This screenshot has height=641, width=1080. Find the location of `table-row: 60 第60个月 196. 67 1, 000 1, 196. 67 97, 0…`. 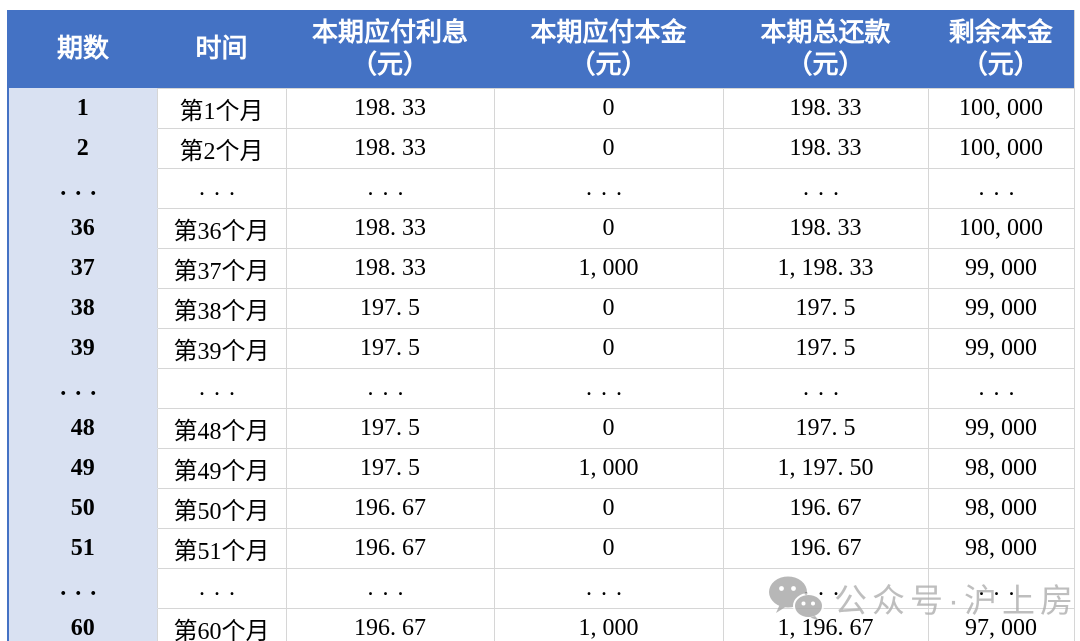

table-row: 60 第60个月 196. 67 1, 000 1, 196. 67 97, 0… is located at coordinates (541, 624).